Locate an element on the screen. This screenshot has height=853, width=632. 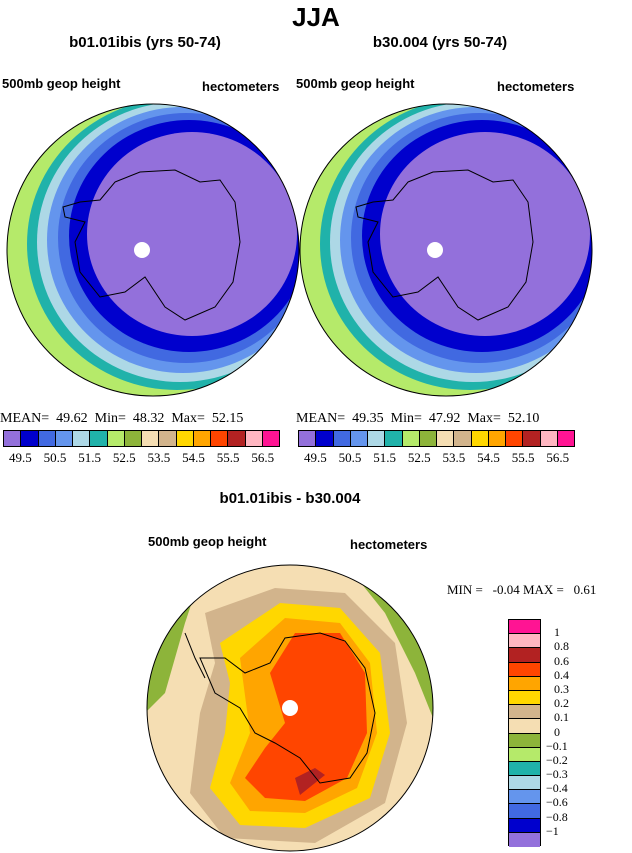
colorbar-tick-label: 0.4 is located at coordinates (561, 674).